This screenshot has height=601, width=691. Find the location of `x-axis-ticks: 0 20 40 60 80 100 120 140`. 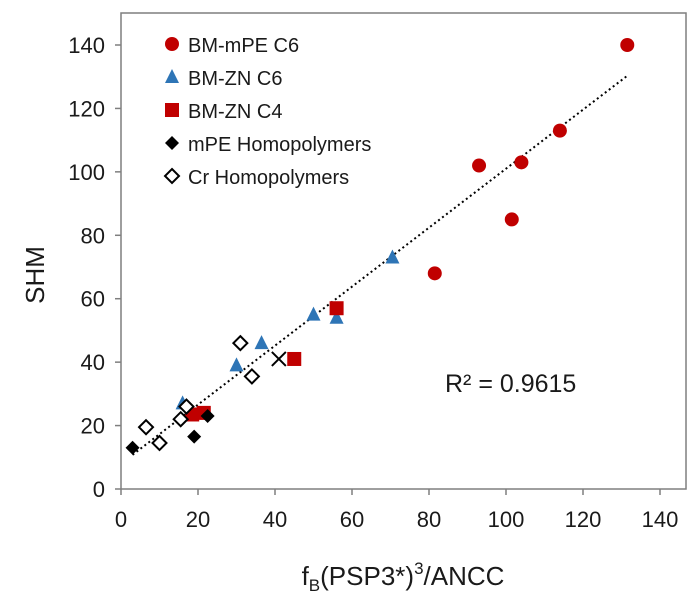

x-axis-ticks: 0 20 40 60 80 100 120 140 is located at coordinates (396, 510).